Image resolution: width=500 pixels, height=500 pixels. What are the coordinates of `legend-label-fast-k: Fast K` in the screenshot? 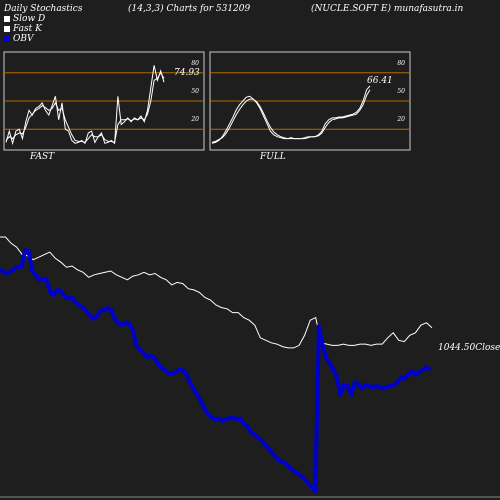 It's located at (27, 29).